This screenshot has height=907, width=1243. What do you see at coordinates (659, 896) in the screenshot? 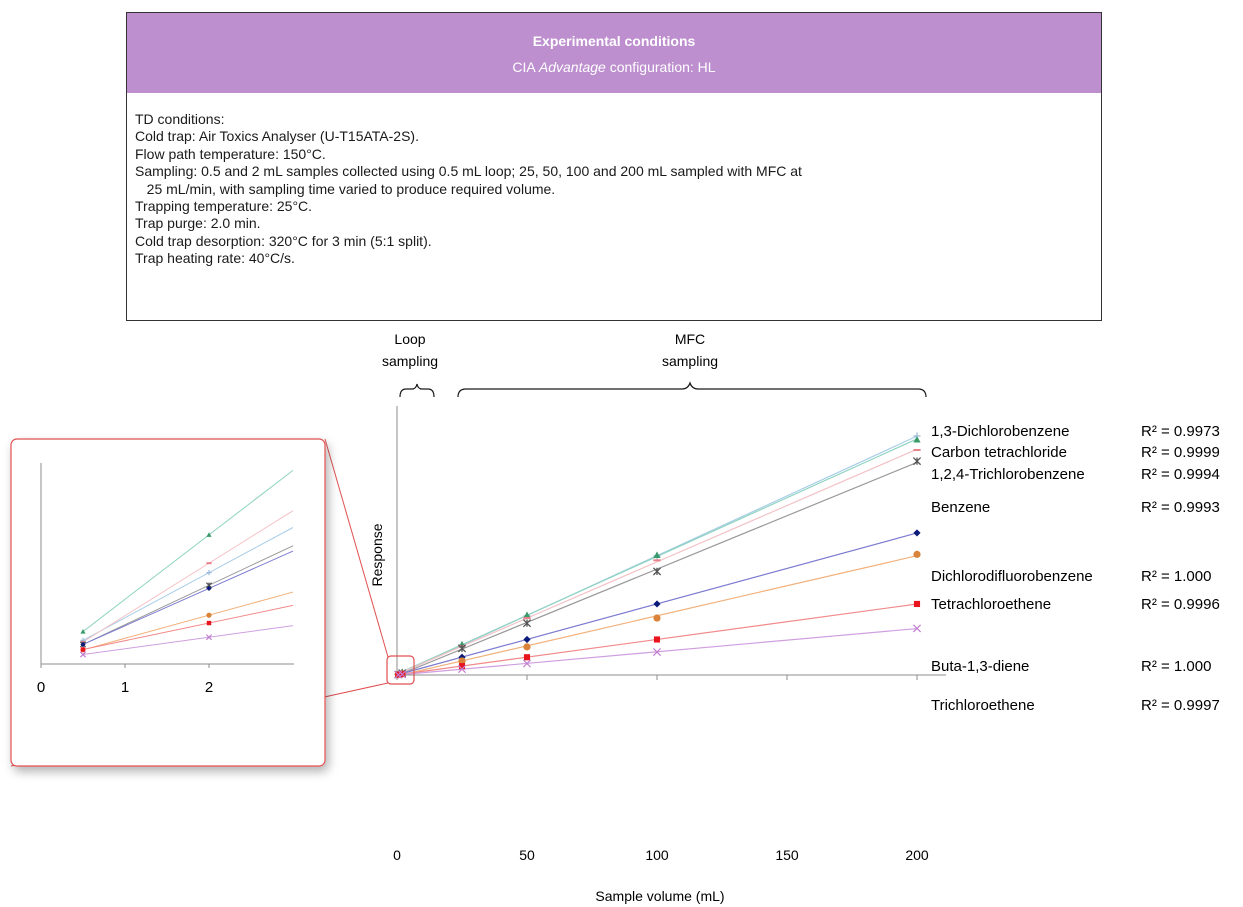
I see `x-axis-label: Sample volume (mL)` at bounding box center [659, 896].